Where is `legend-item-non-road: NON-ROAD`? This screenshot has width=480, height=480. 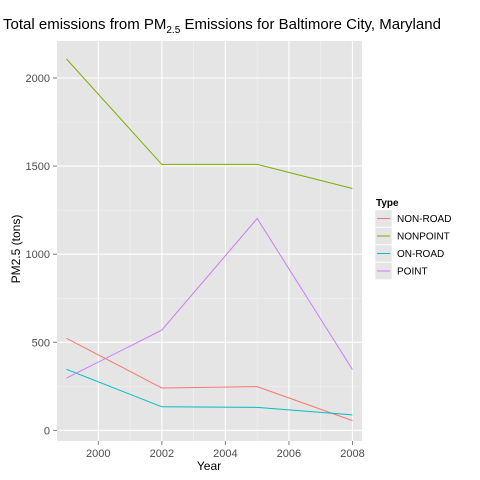 legend-item-non-road: NON-ROAD is located at coordinates (412, 218).